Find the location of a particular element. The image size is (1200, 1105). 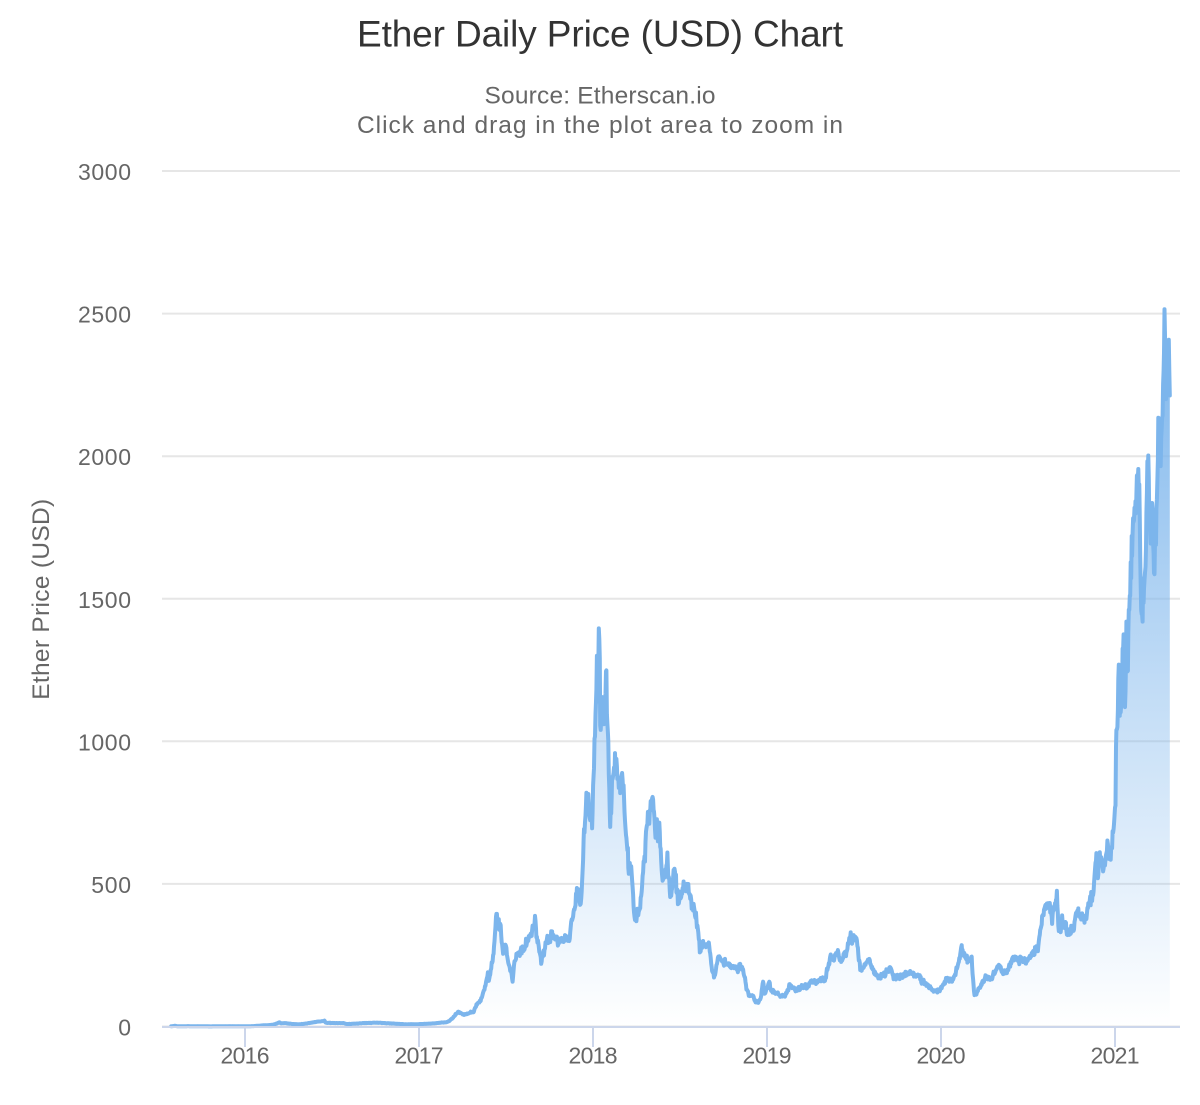

svg-text: 2018 is located at coordinates (593, 1056).